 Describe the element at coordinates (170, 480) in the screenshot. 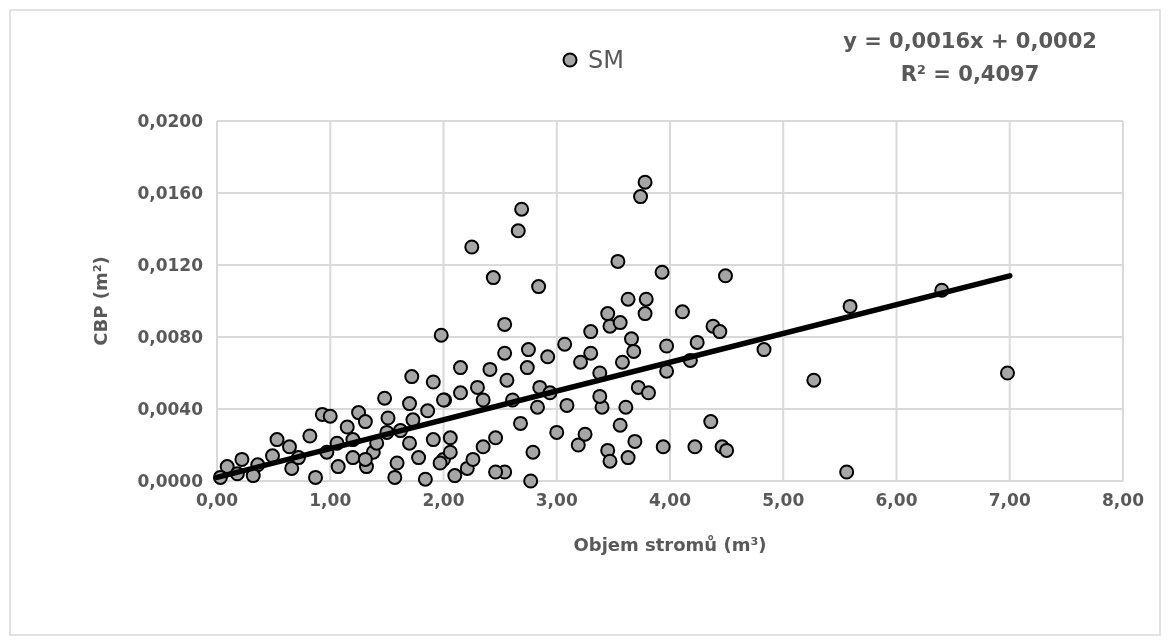

I see `y-tick-label: 0,0000` at that location.